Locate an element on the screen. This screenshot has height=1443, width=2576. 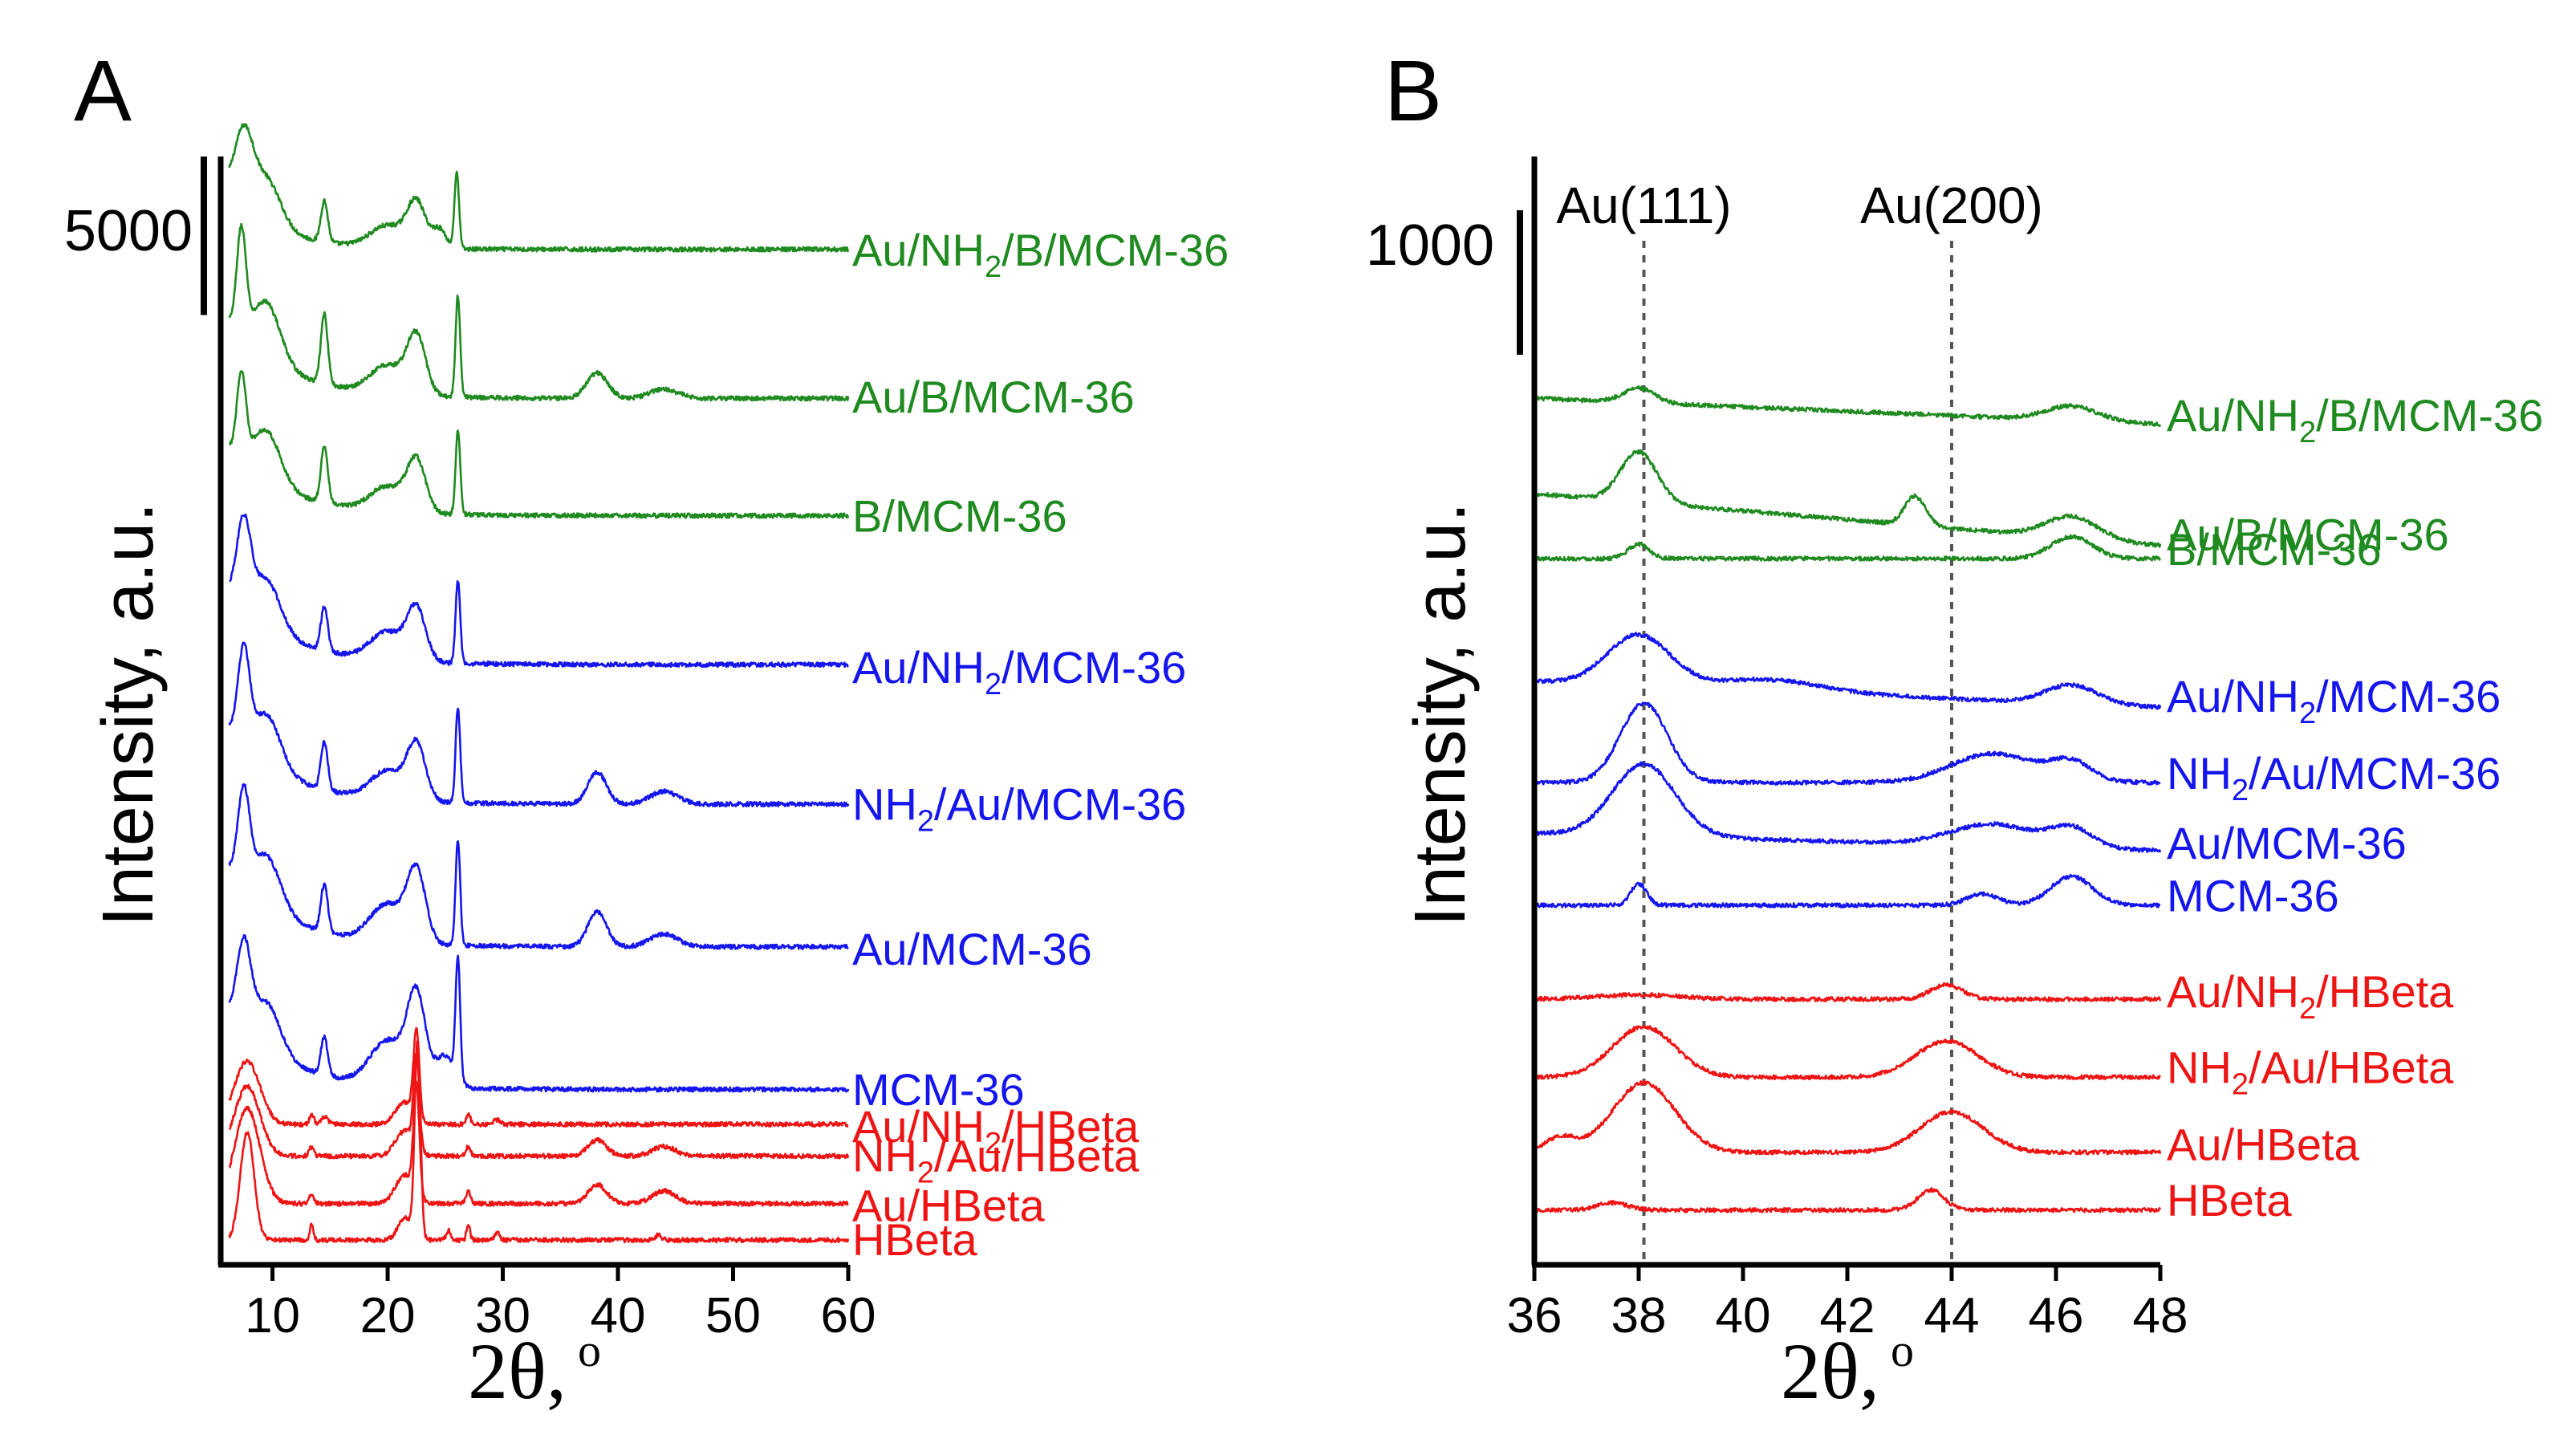
panelB-tick-label-44: 44 is located at coordinates (1952, 1315).